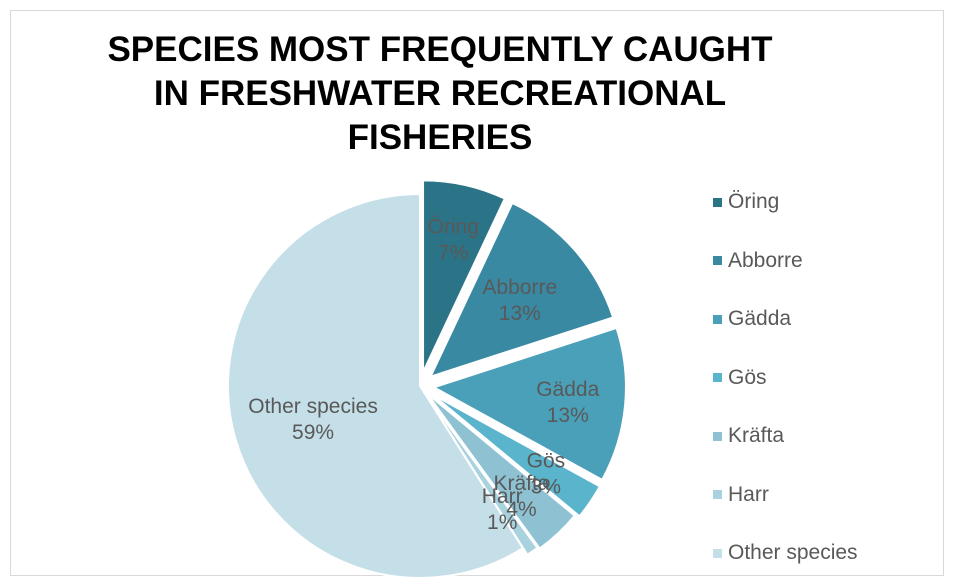 The width and height of the screenshot is (956, 583). What do you see at coordinates (754, 202) in the screenshot?
I see `legend-label: Öring` at bounding box center [754, 202].